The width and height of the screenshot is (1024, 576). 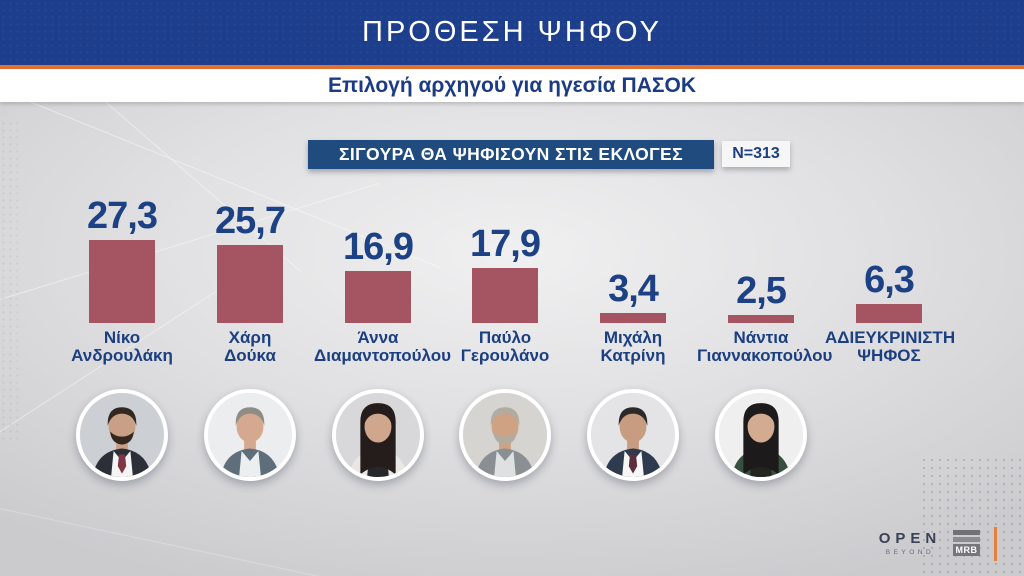 I want to click on header-band: ΠΡΟΘΕΣΗ ΨΗΦΟΥ, so click(x=512, y=32).